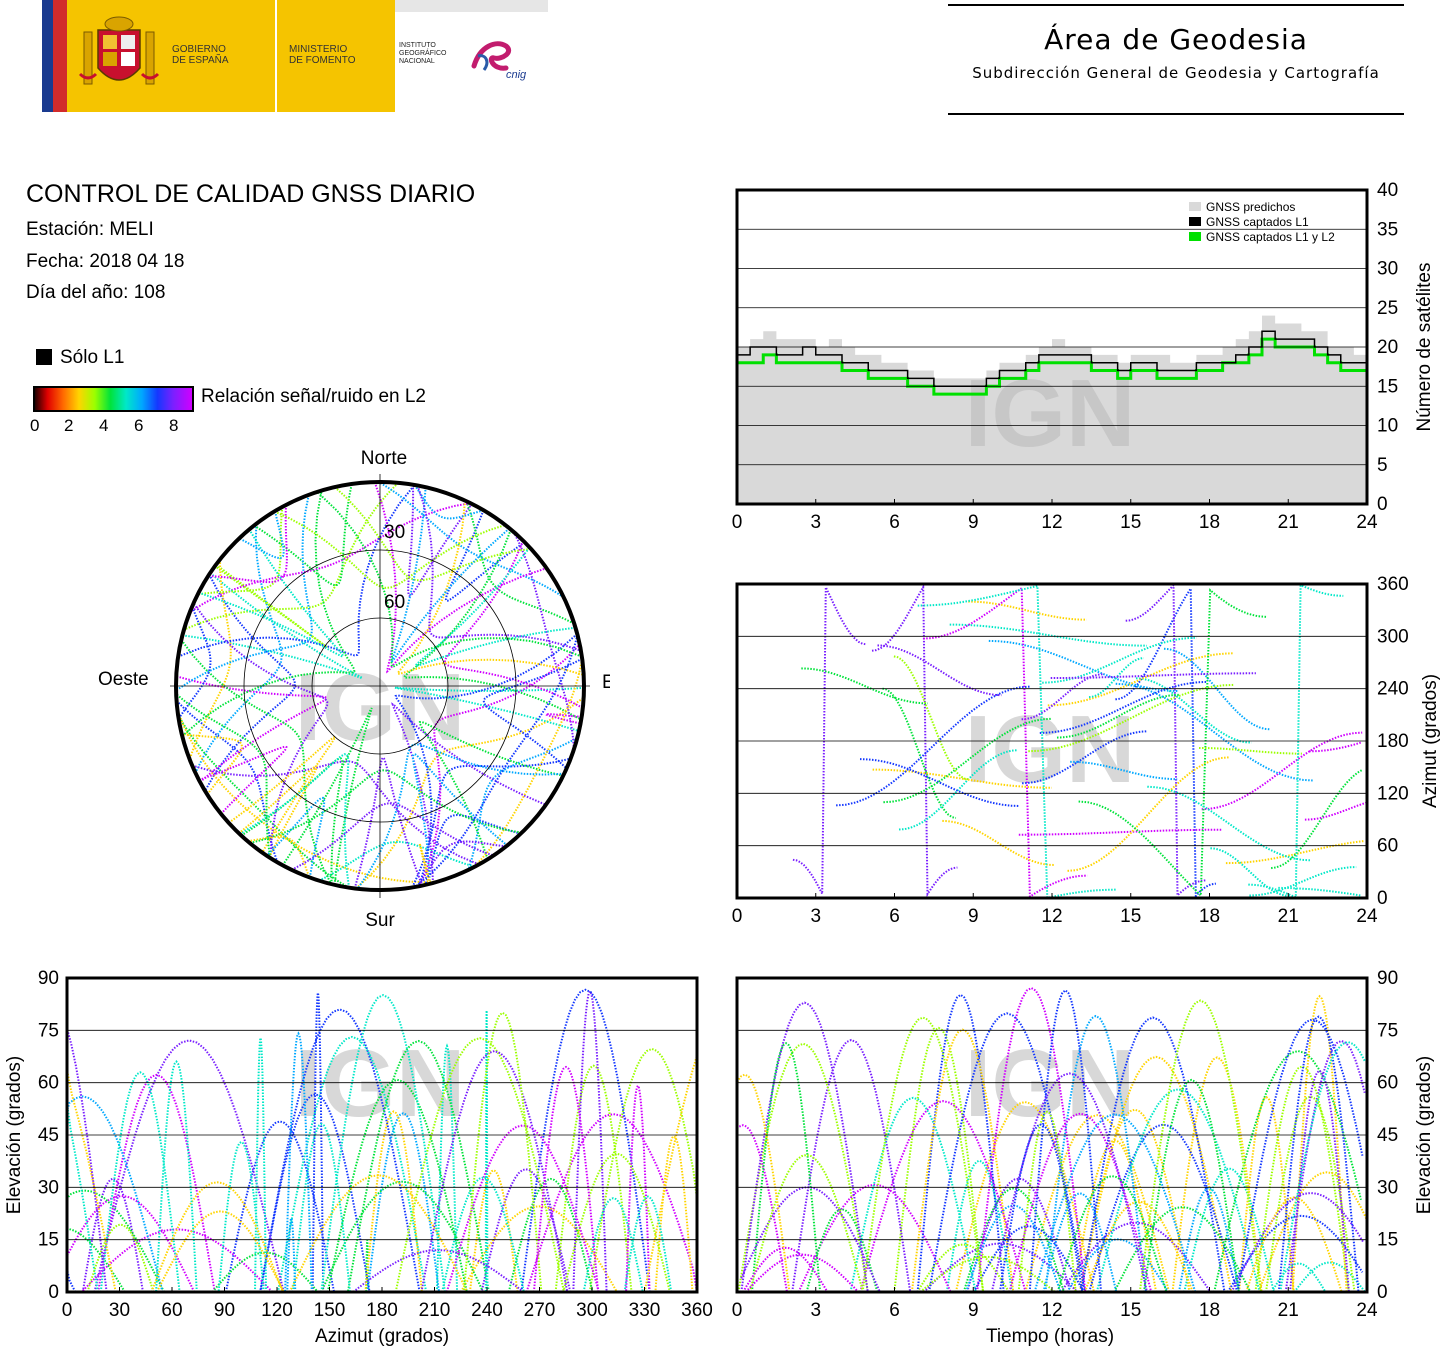 This screenshot has height=1350, width=1445. Describe the element at coordinates (251, 194) in the screenshot. I see `report-title: CONTROL DE CALIDAD GNSS DIARIO` at that location.